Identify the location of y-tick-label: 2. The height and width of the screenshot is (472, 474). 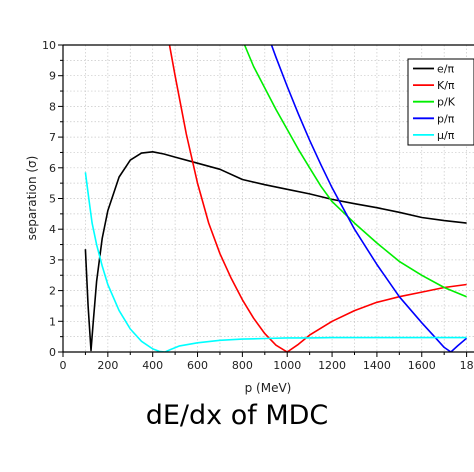
(52, 291).